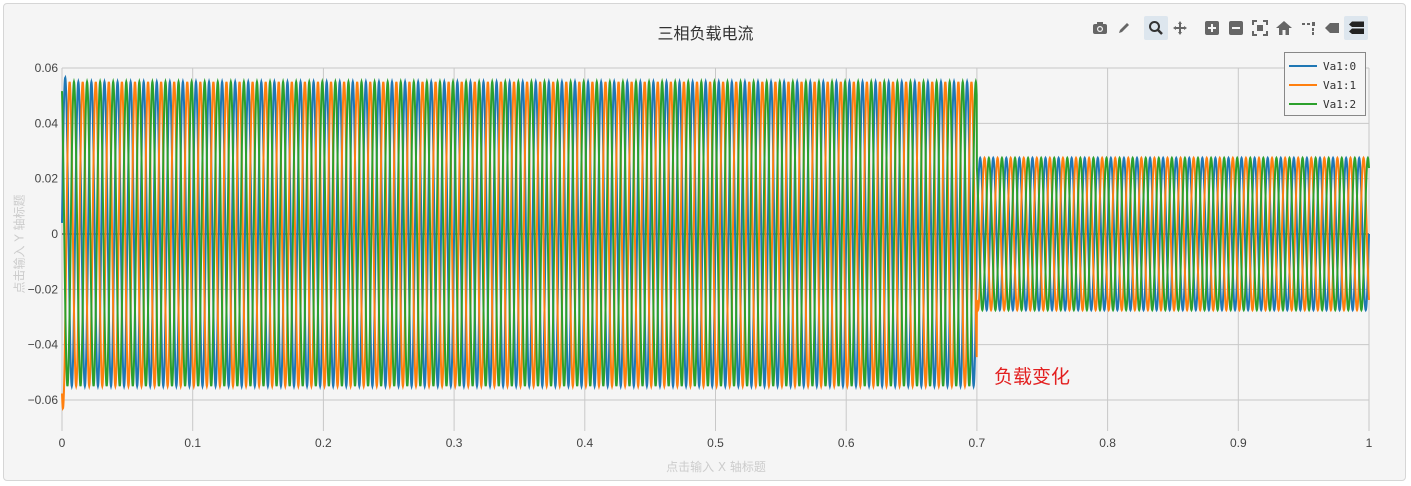  I want to click on y-tick-label: 0.04, so click(47, 123).